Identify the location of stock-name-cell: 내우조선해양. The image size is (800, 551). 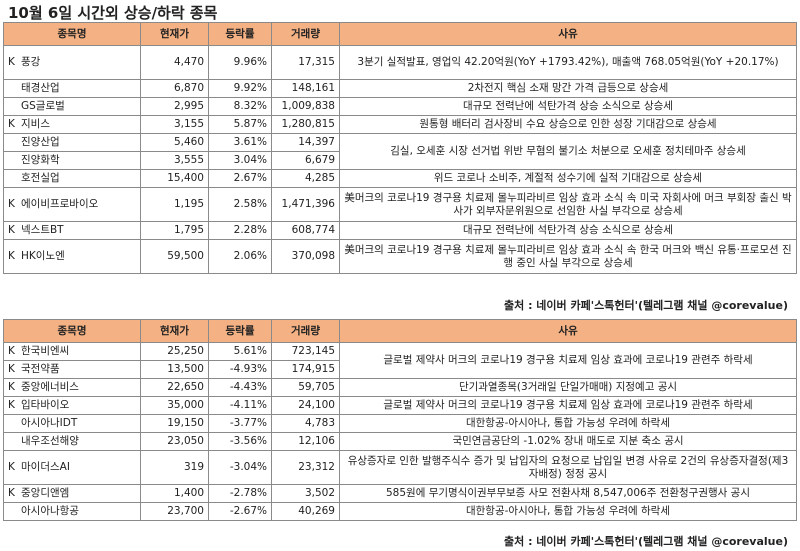
(72, 441).